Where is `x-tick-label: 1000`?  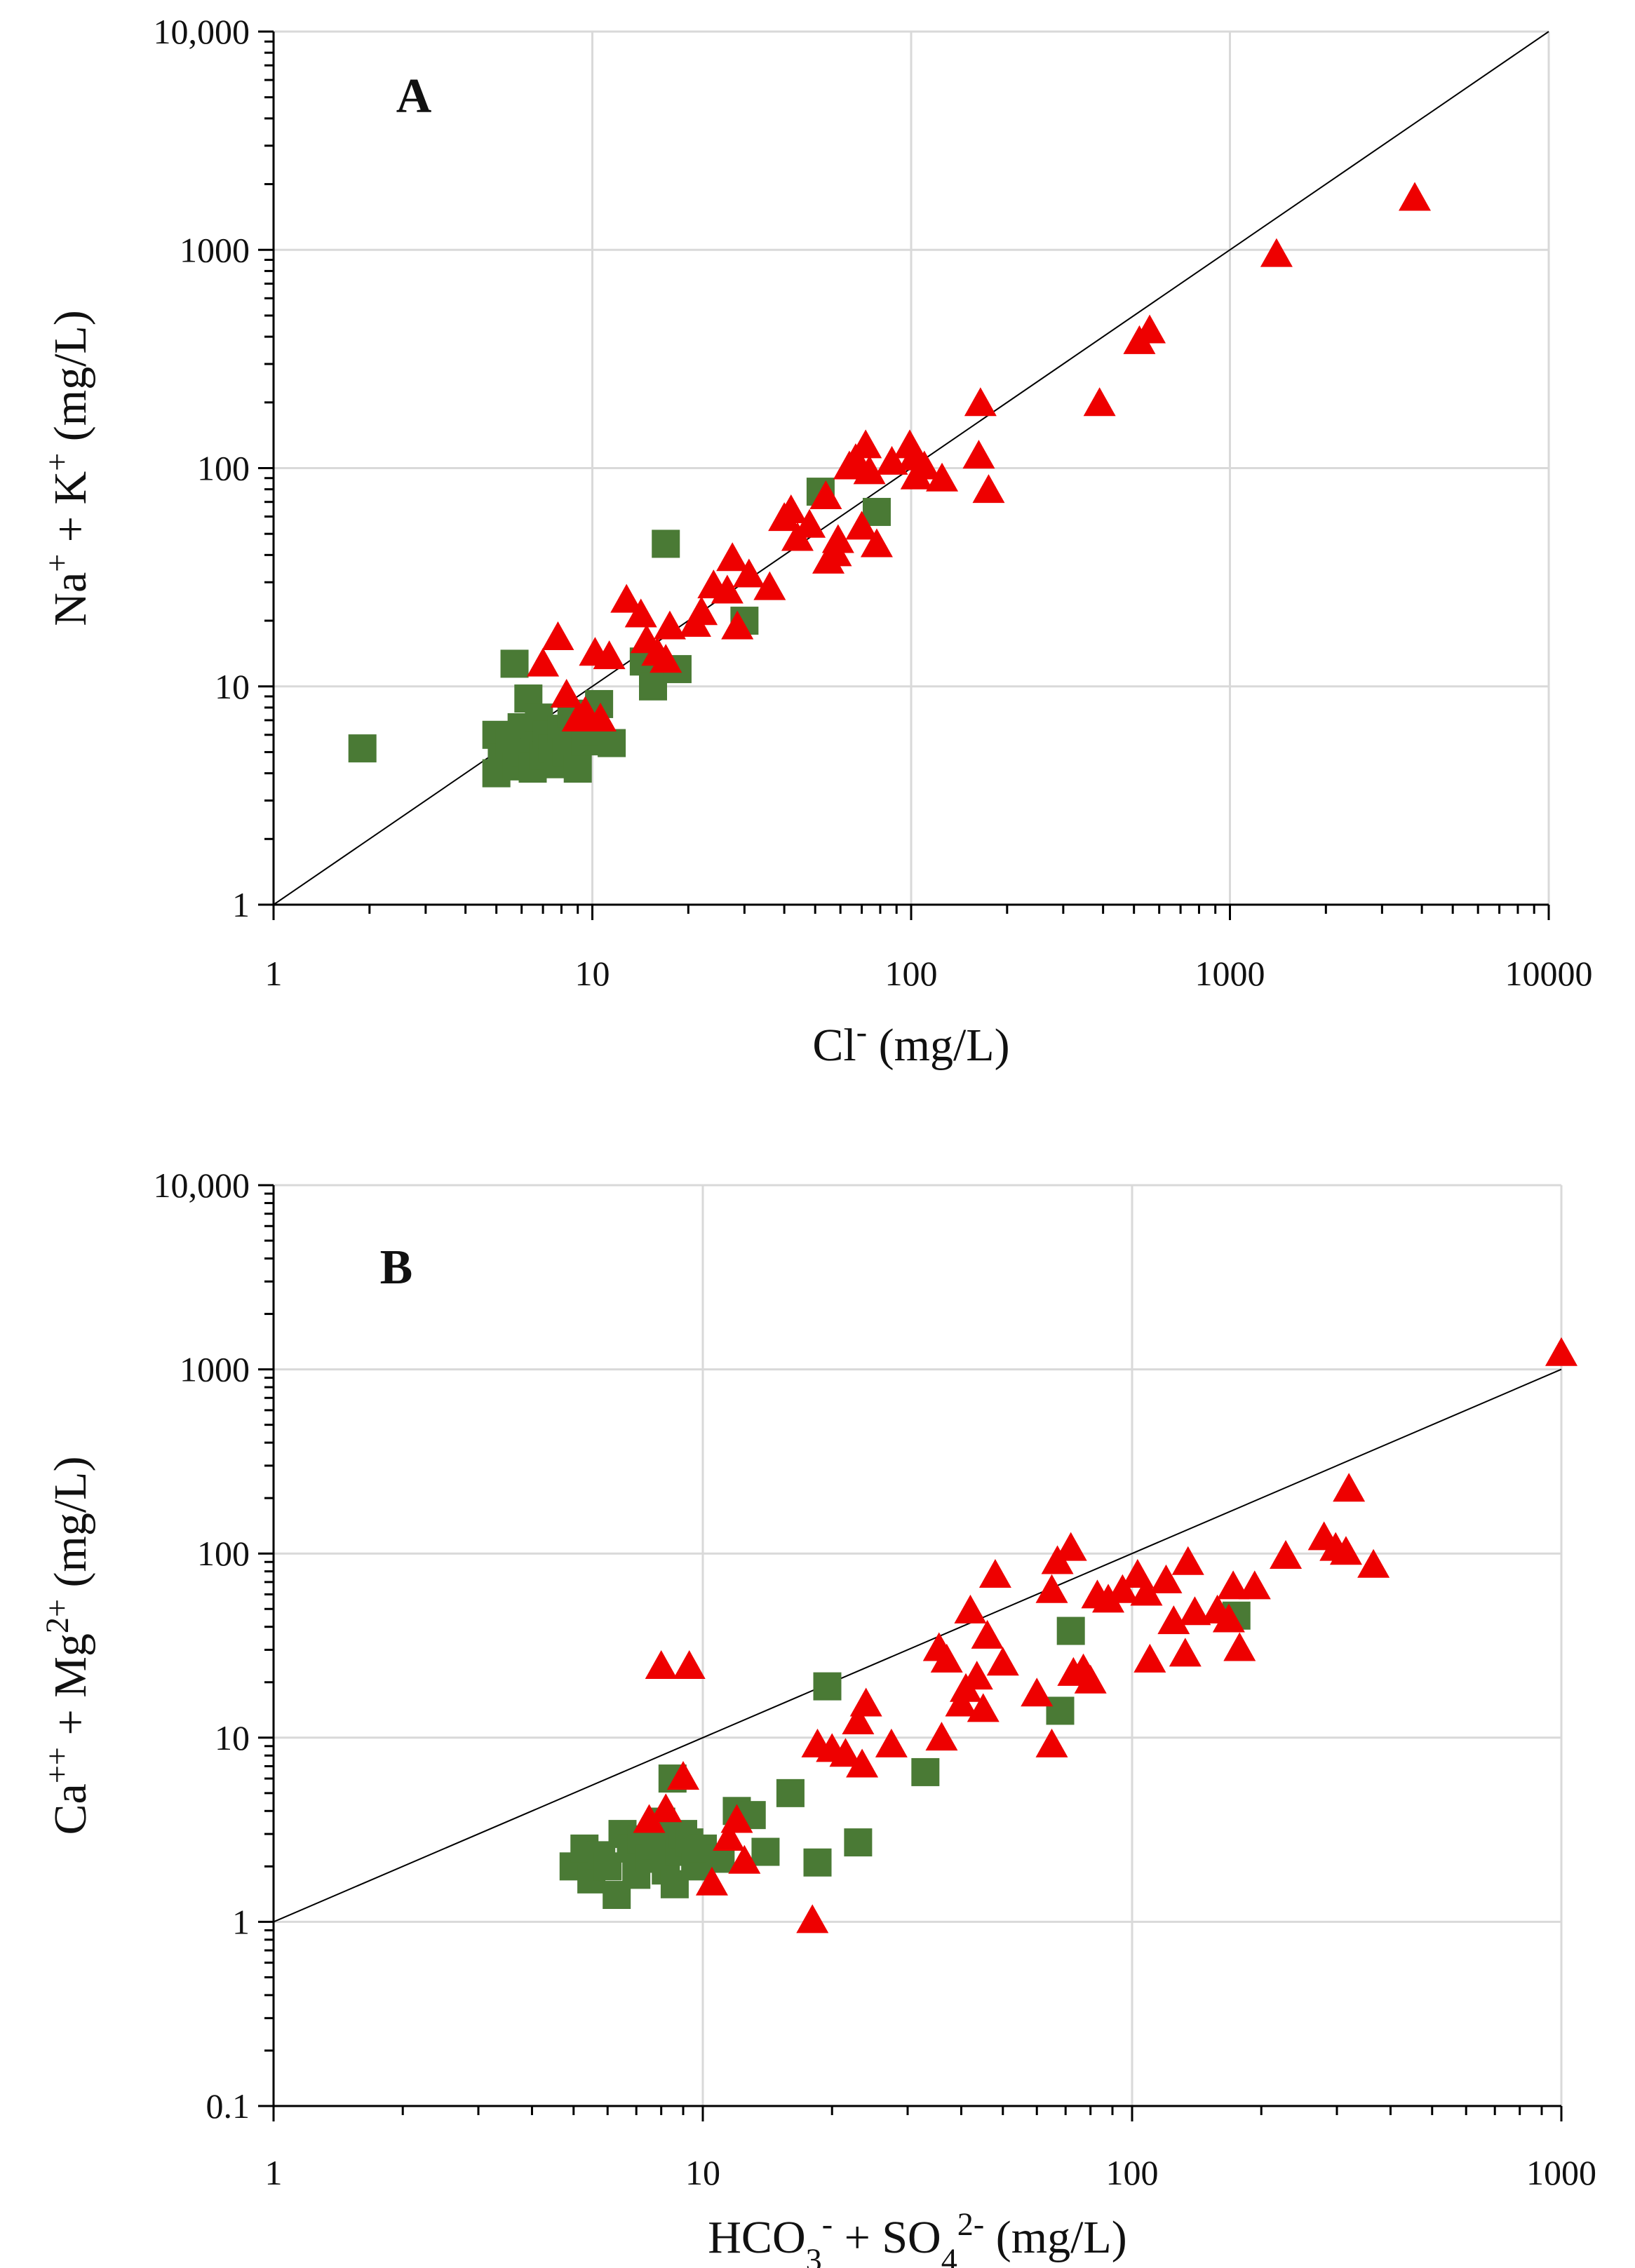 x-tick-label: 1000 is located at coordinates (1230, 973).